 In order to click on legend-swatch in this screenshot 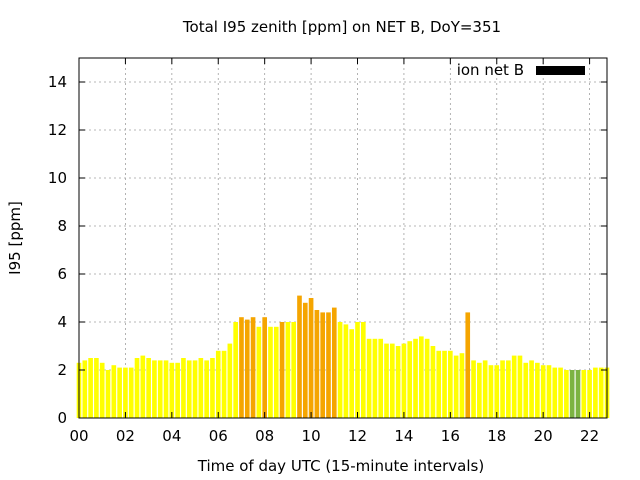, I will do `click(560, 70)`.